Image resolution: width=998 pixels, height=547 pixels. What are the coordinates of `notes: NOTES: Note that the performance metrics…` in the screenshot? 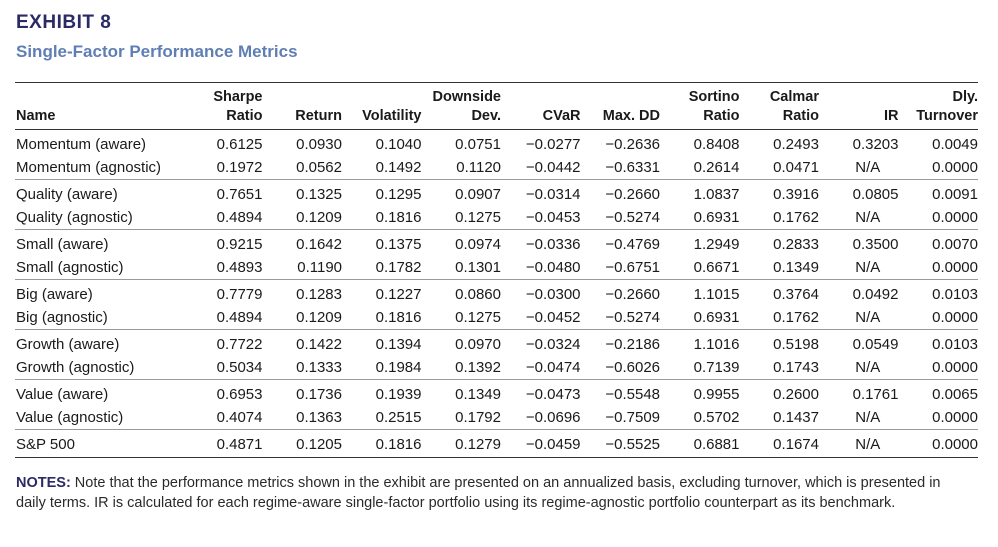 It's located at (493, 493).